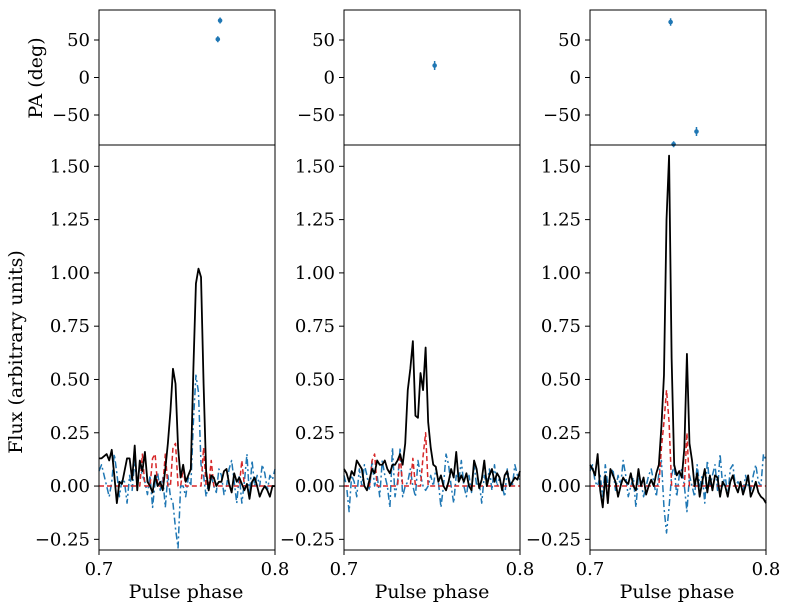 Image resolution: width=789 pixels, height=609 pixels. I want to click on x-axis-title-middle: Pulse phase, so click(432, 592).